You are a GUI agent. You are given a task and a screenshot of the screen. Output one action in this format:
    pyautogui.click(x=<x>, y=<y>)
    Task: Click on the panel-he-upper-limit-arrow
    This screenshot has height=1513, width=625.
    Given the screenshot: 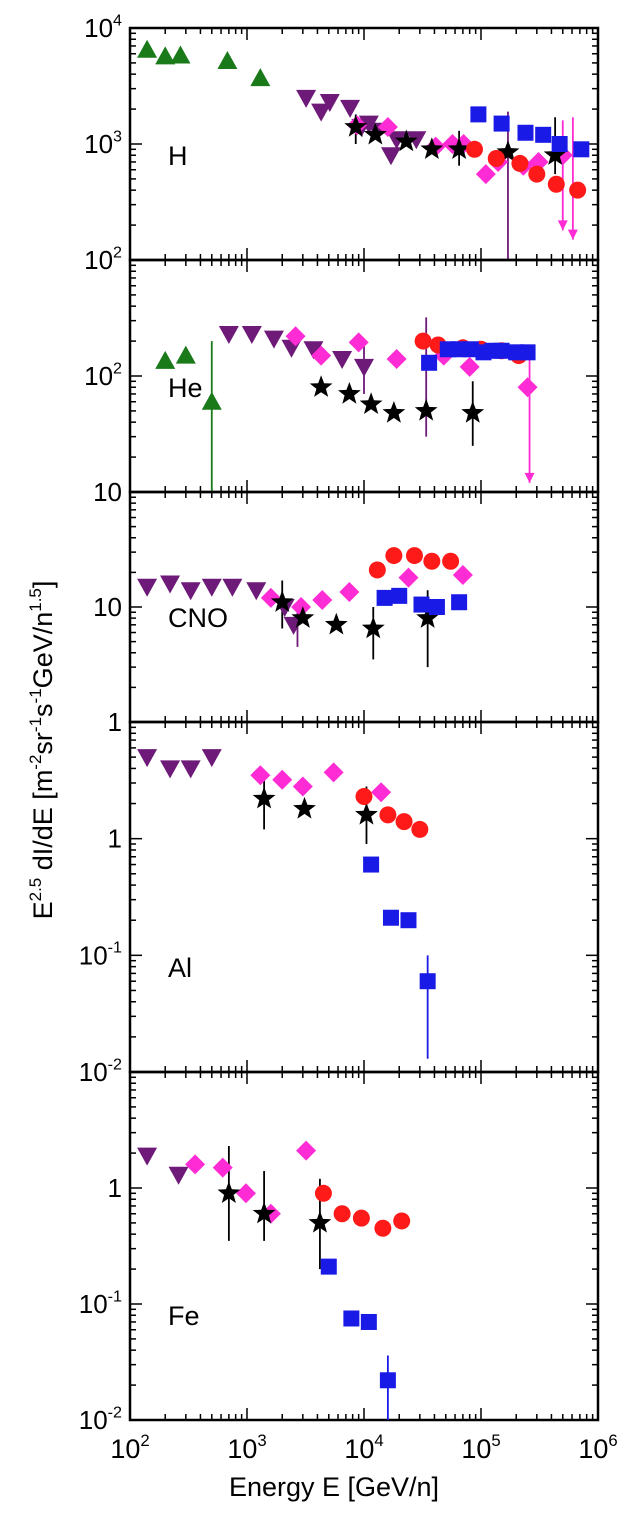 What is the action you would take?
    pyautogui.click(x=529, y=477)
    